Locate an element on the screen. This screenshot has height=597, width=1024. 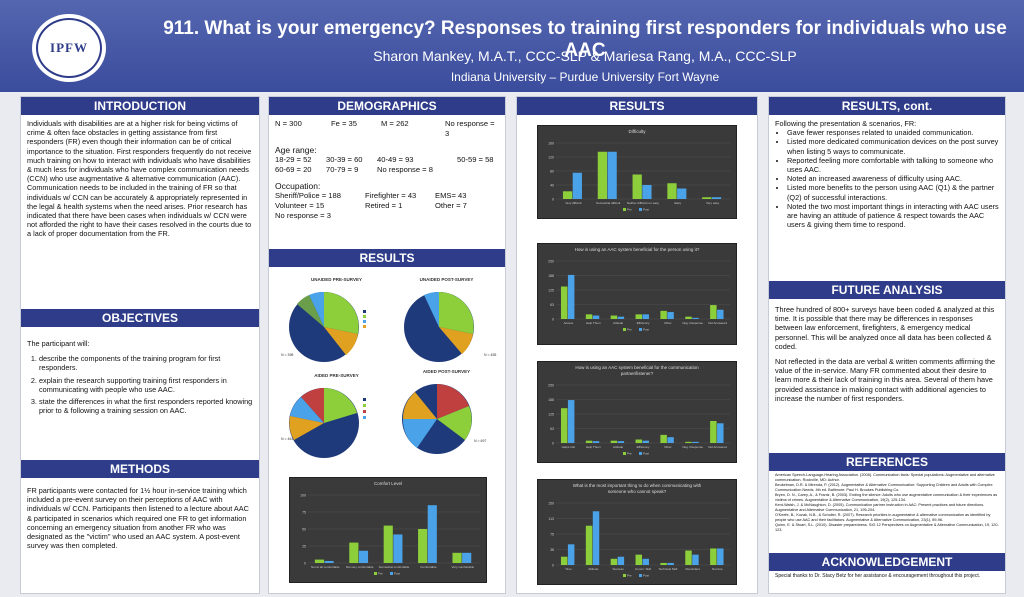
pie-n: N = 697 is located at coordinates (480, 441).